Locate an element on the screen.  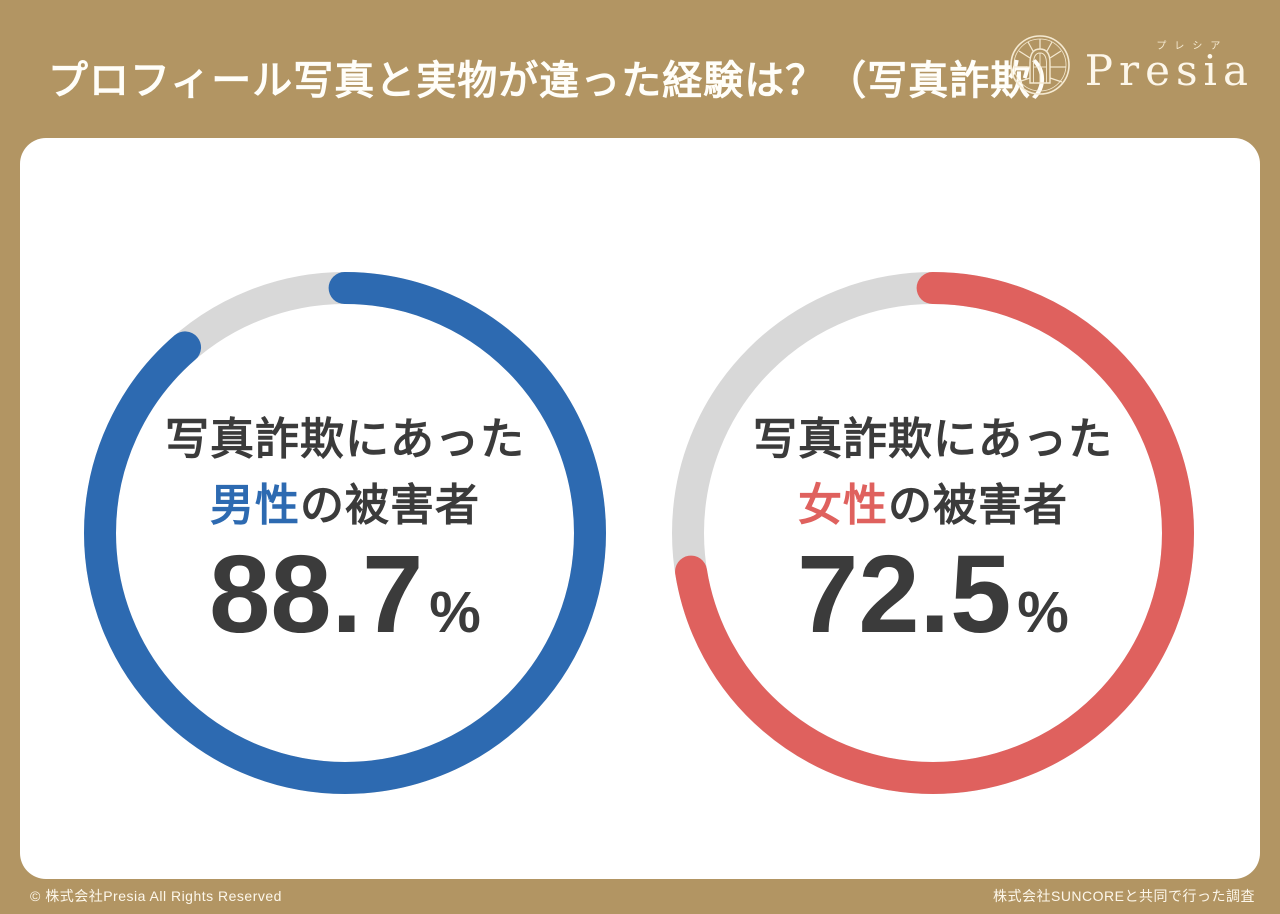
donut-female-label-line2: 女性の被害者 is located at coordinates (933, 505).